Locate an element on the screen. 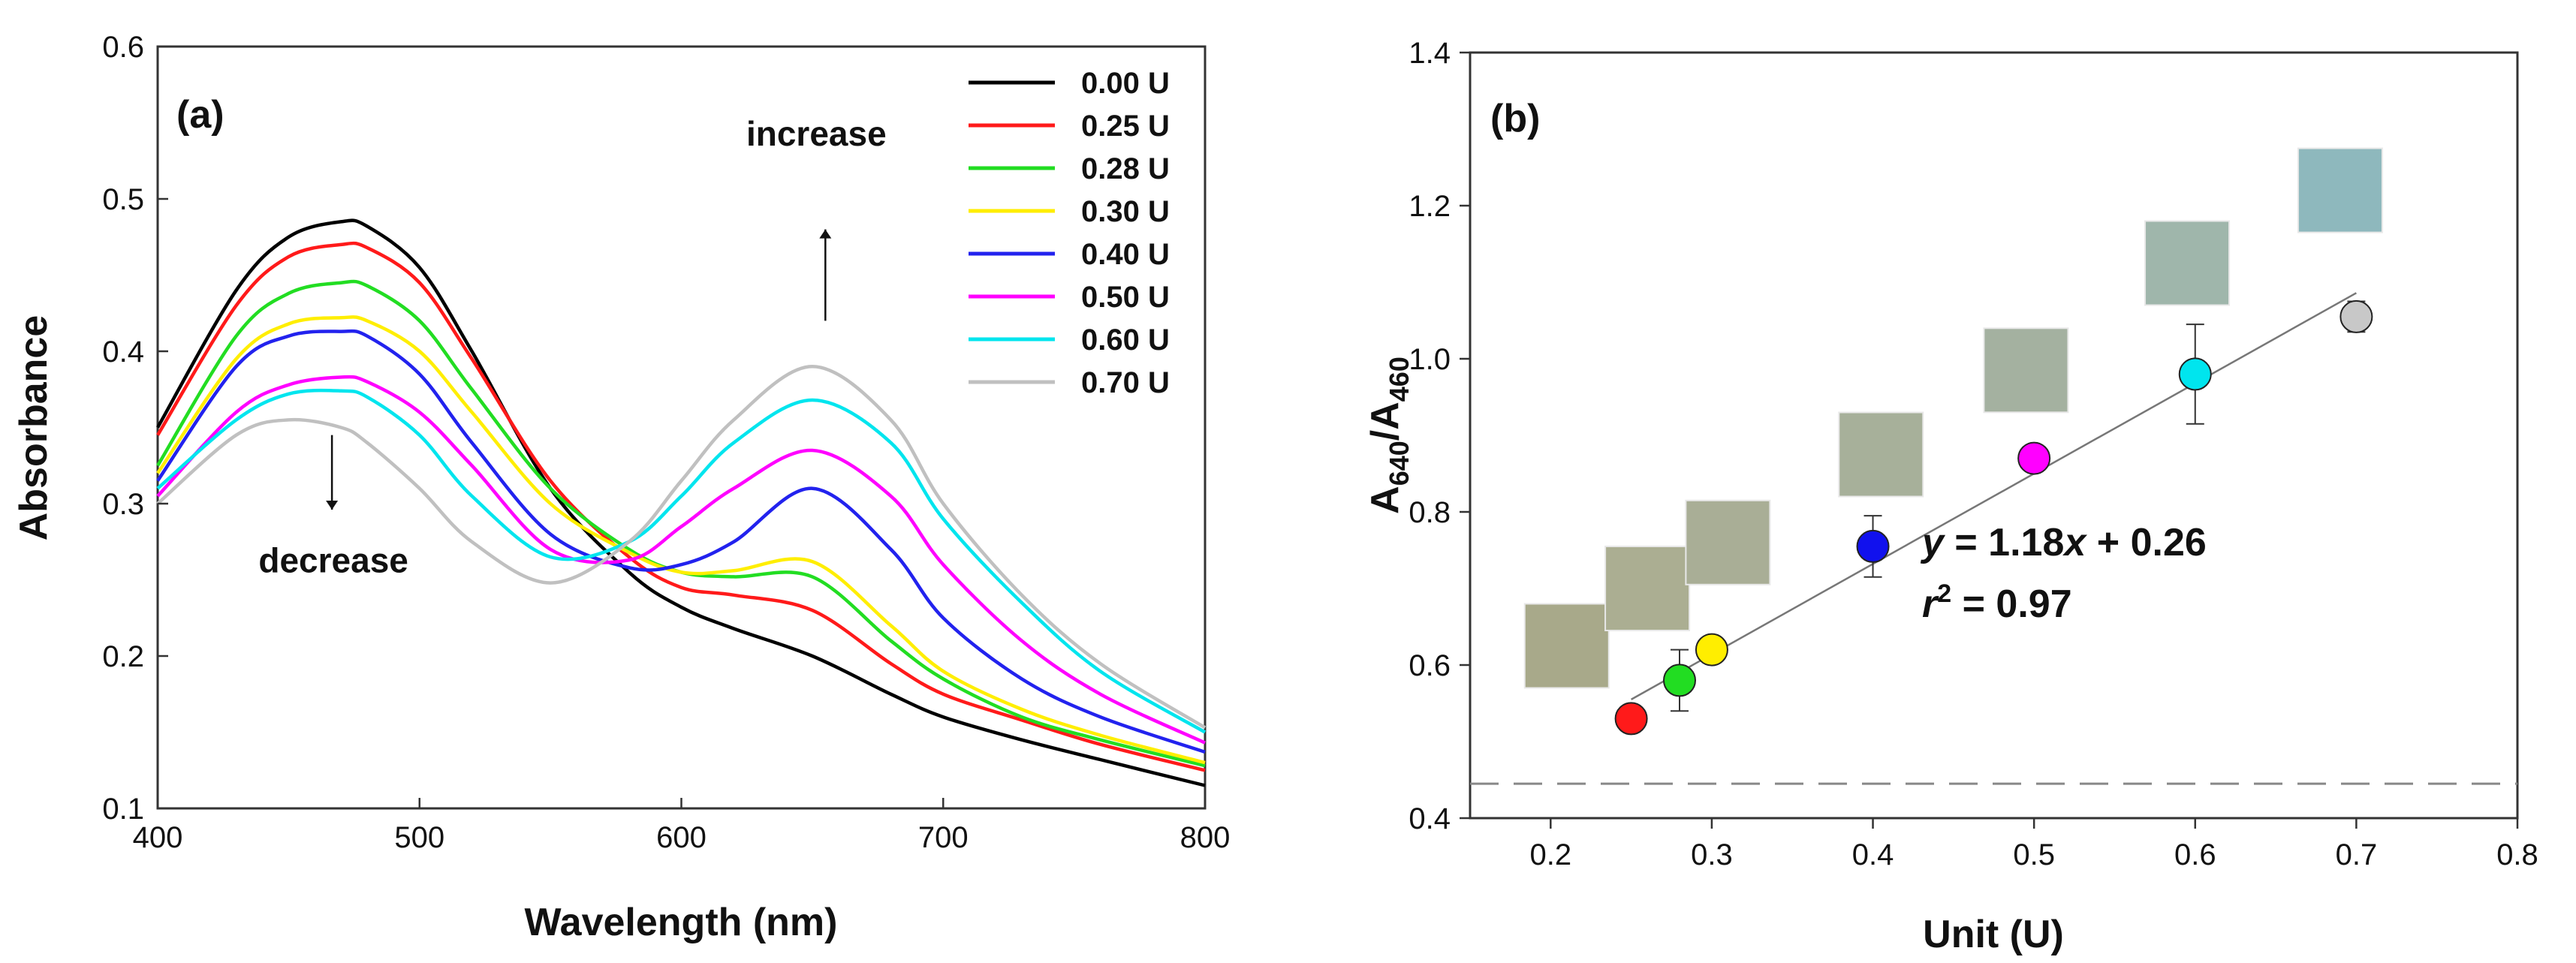 This screenshot has height=963, width=2576. panel-a-y-tick-label: 0.1 is located at coordinates (123, 809).